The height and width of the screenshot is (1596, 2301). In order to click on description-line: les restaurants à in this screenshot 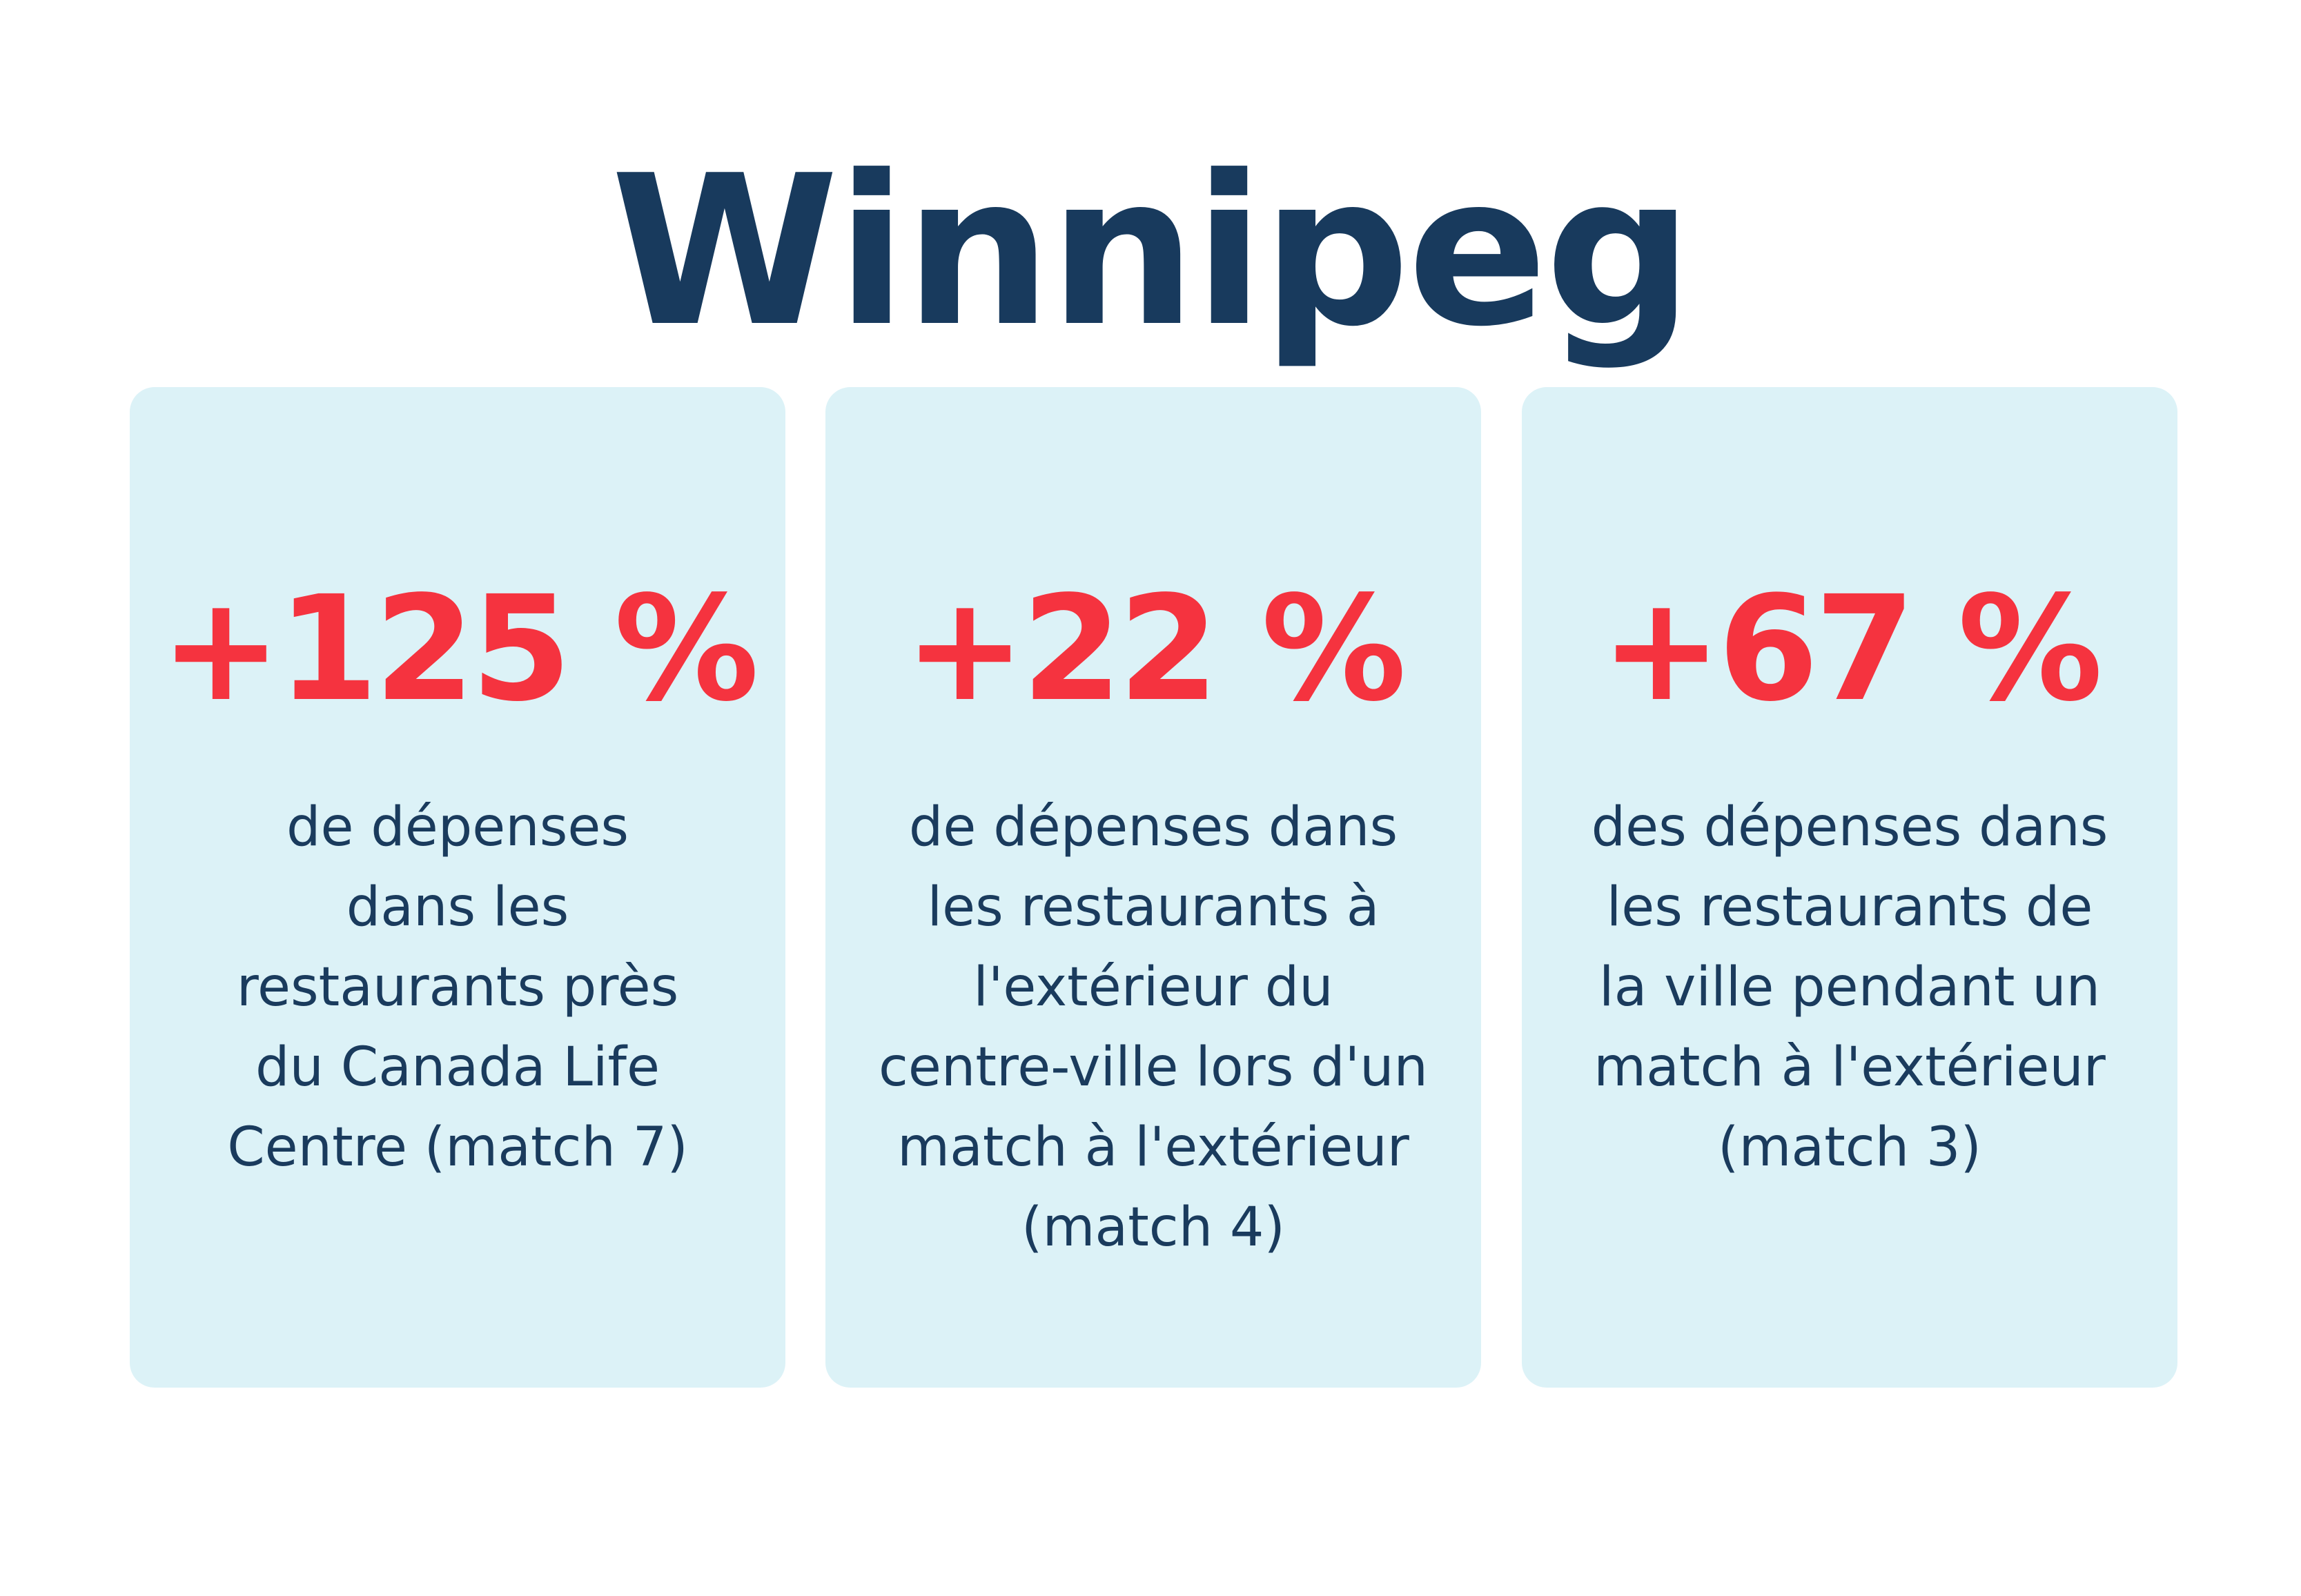, I will do `click(1153, 907)`.